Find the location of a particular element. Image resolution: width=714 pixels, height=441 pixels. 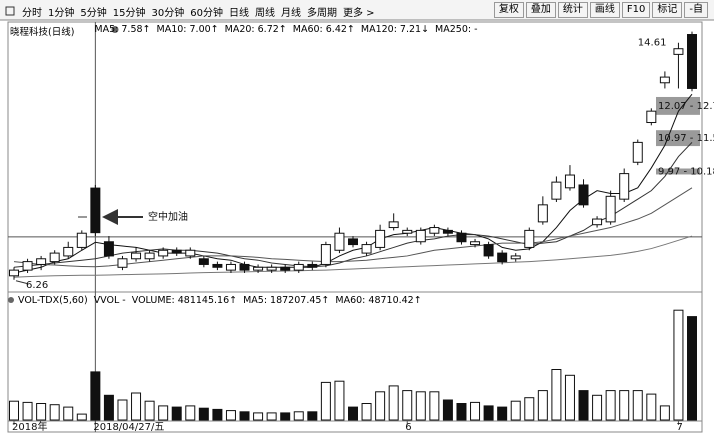

period-tab: 1分钟 is located at coordinates (61, 13).